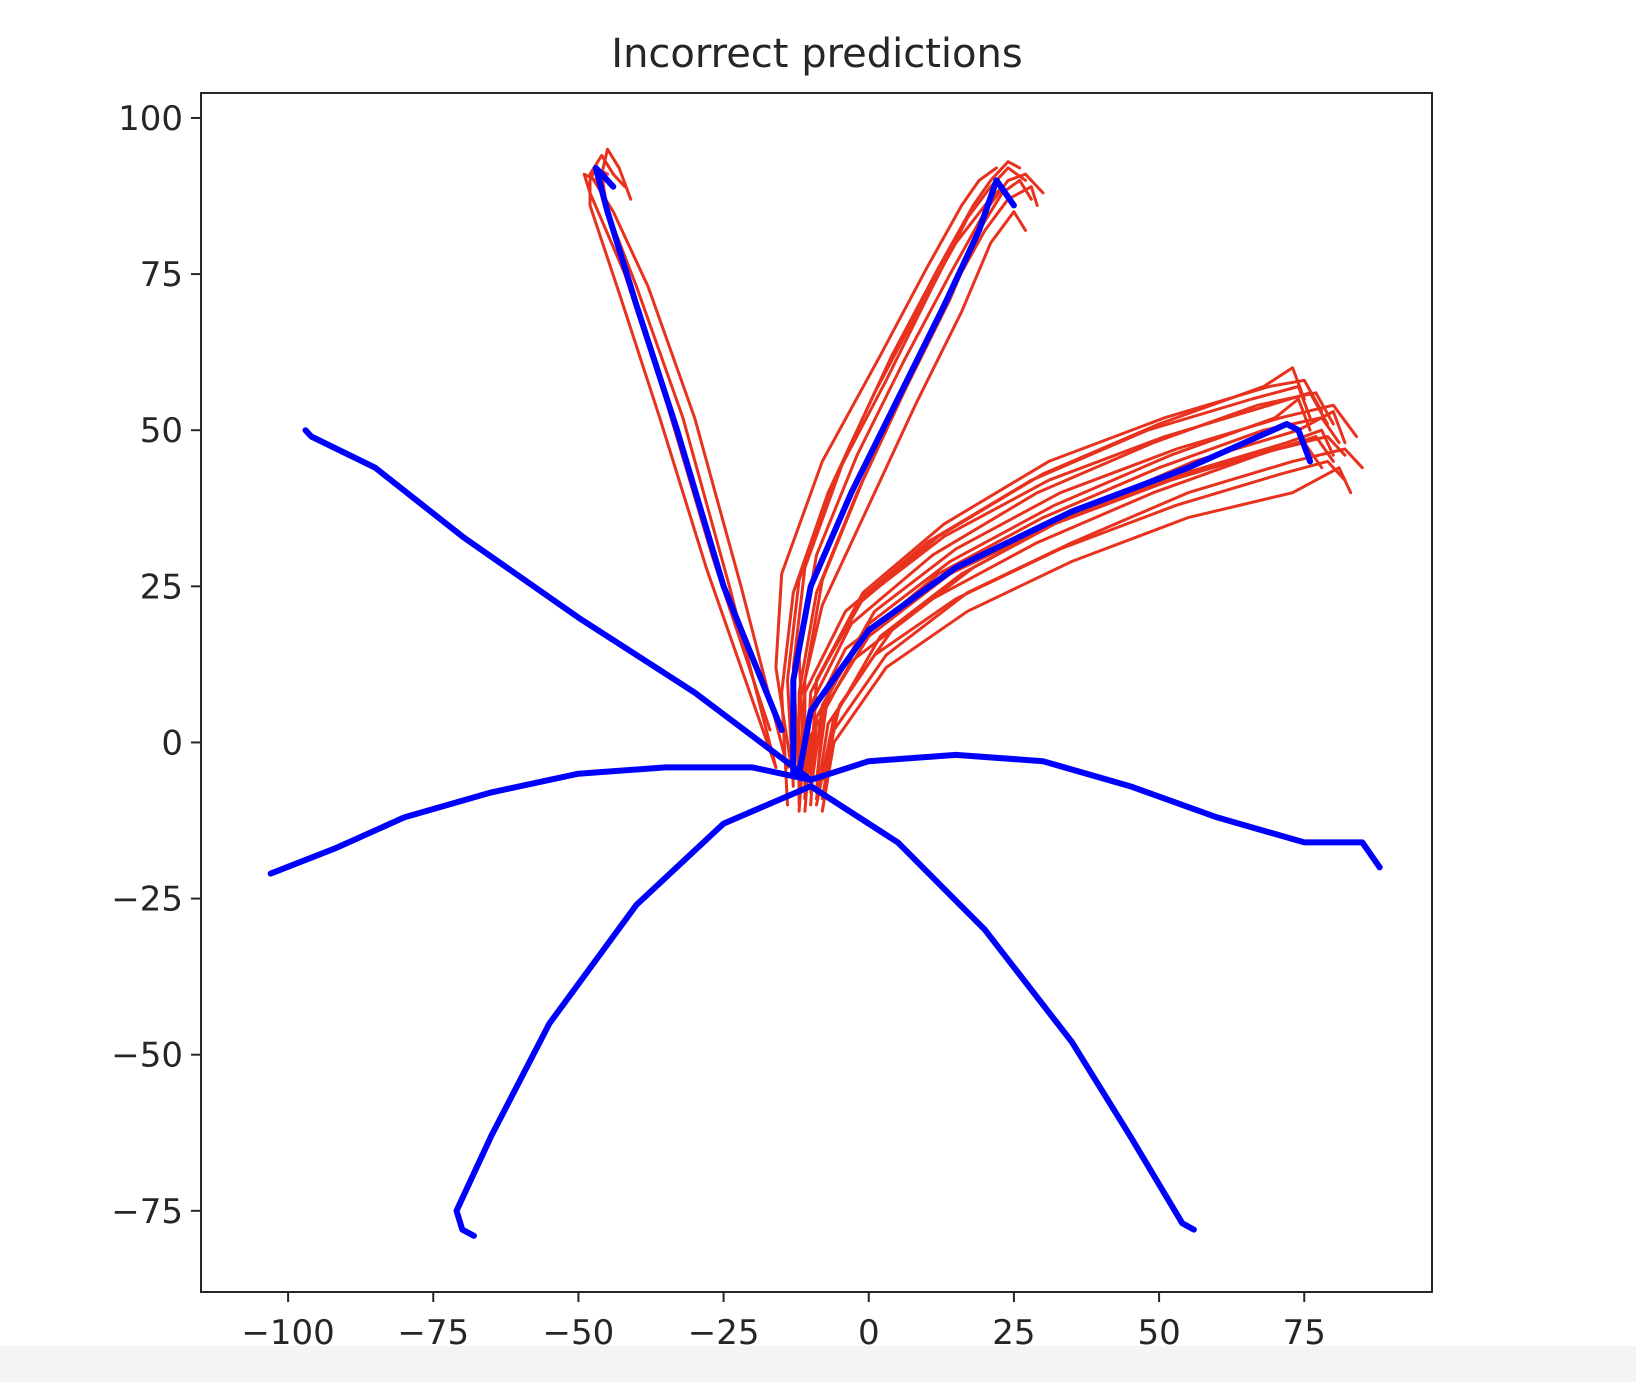 The width and height of the screenshot is (1636, 1382). Describe the element at coordinates (818, 1364) in the screenshot. I see `window-bottom-strip` at that location.